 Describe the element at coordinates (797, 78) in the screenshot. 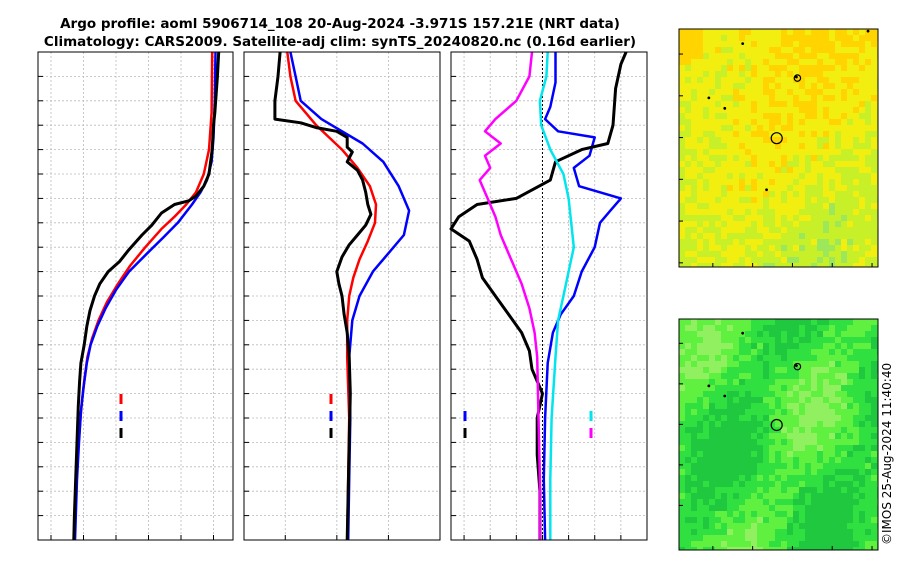

I see `island-marker` at that location.